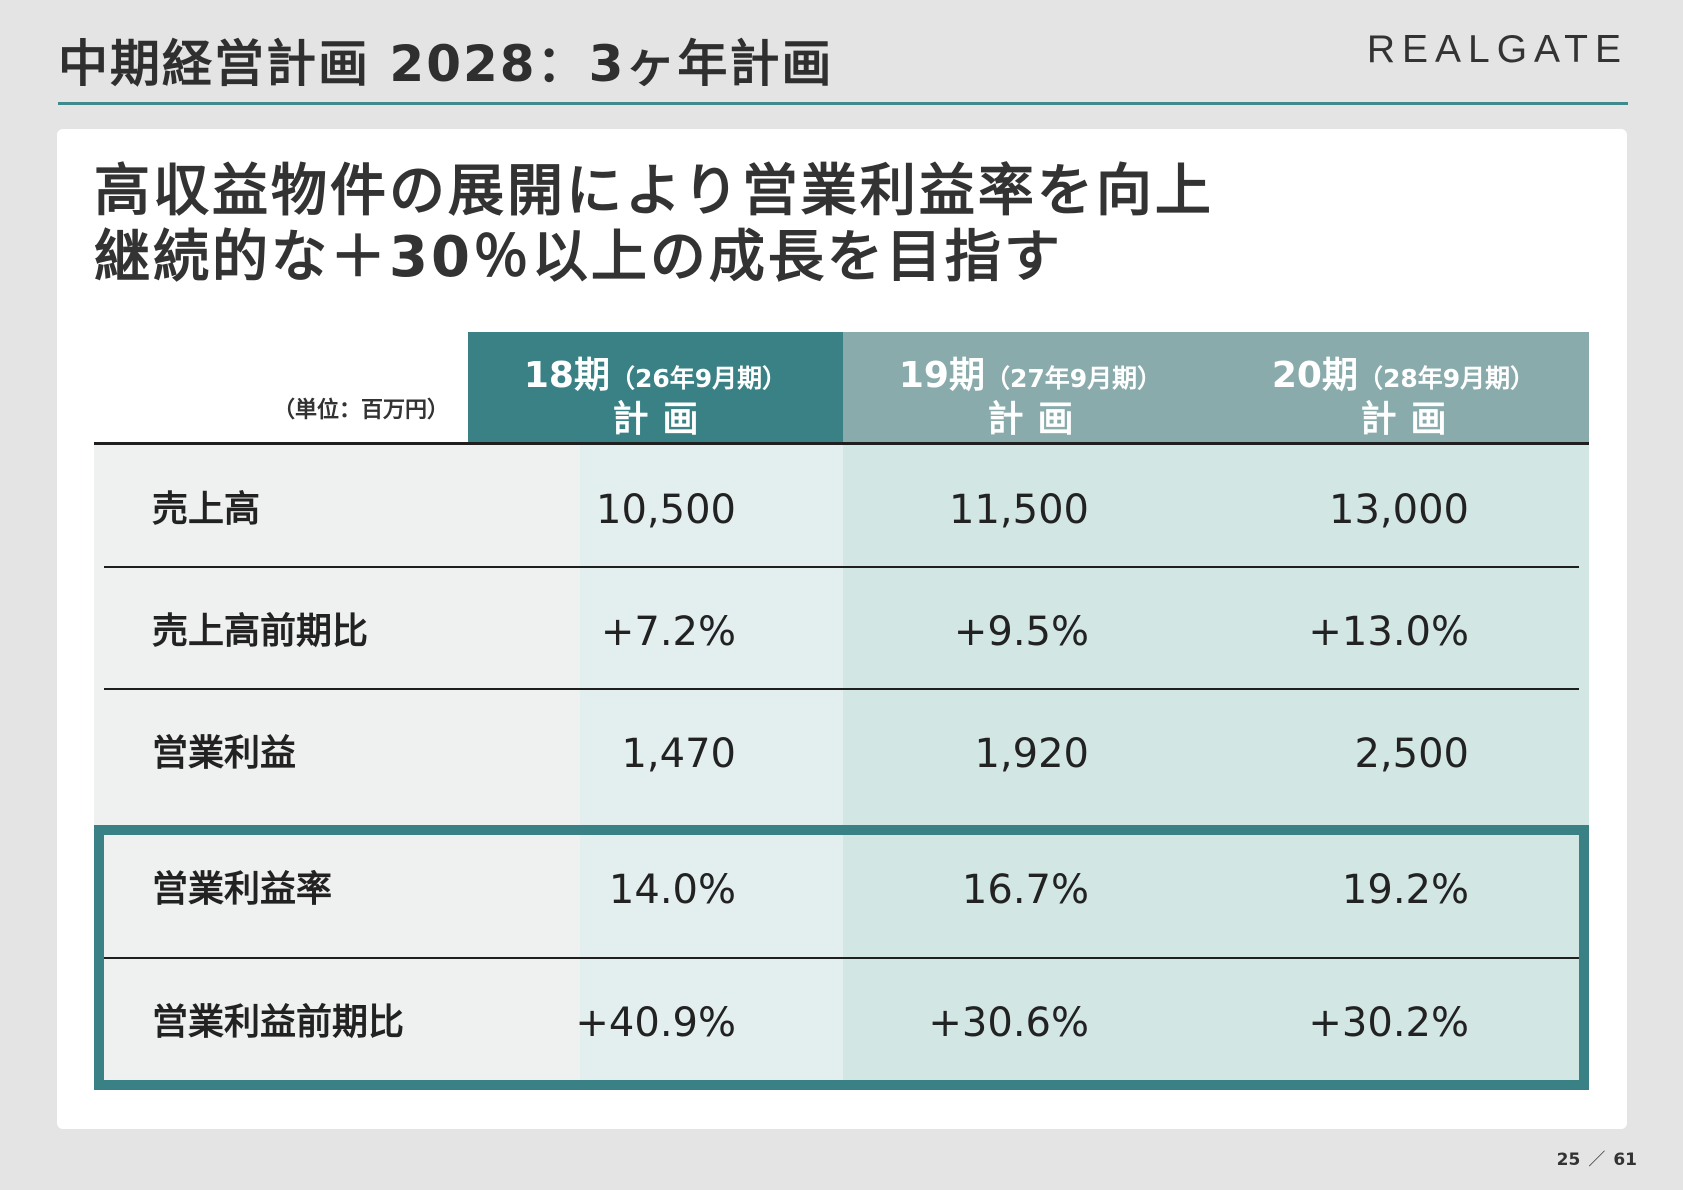 Image resolution: width=1683 pixels, height=1190 pixels. I want to click on table-row-sales: 売上高 10,500 11,500 13,000, so click(841, 510).